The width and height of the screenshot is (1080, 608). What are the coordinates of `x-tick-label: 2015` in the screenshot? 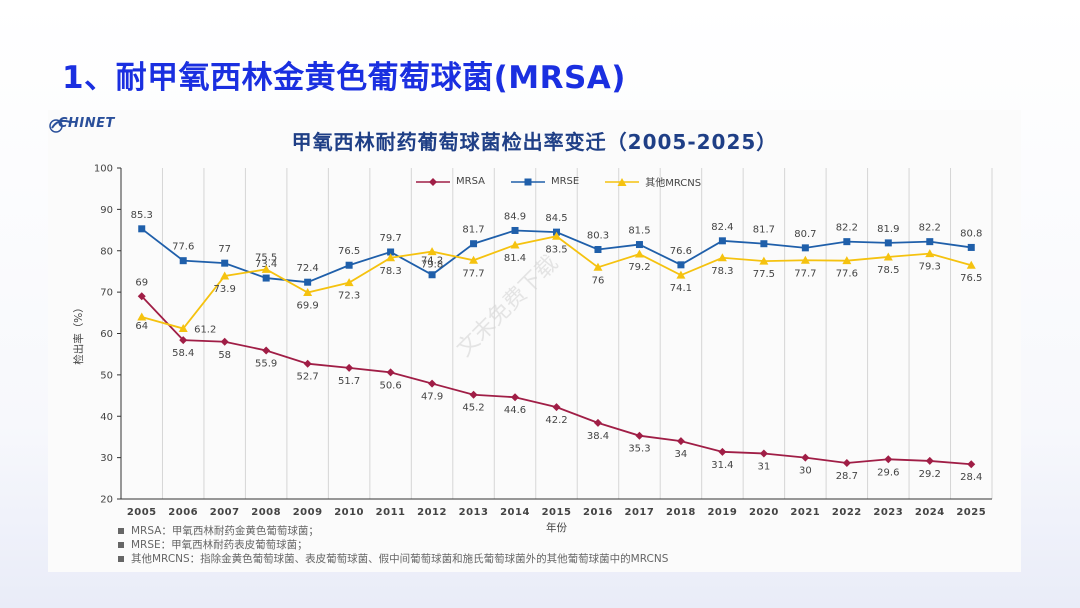 It's located at (557, 512).